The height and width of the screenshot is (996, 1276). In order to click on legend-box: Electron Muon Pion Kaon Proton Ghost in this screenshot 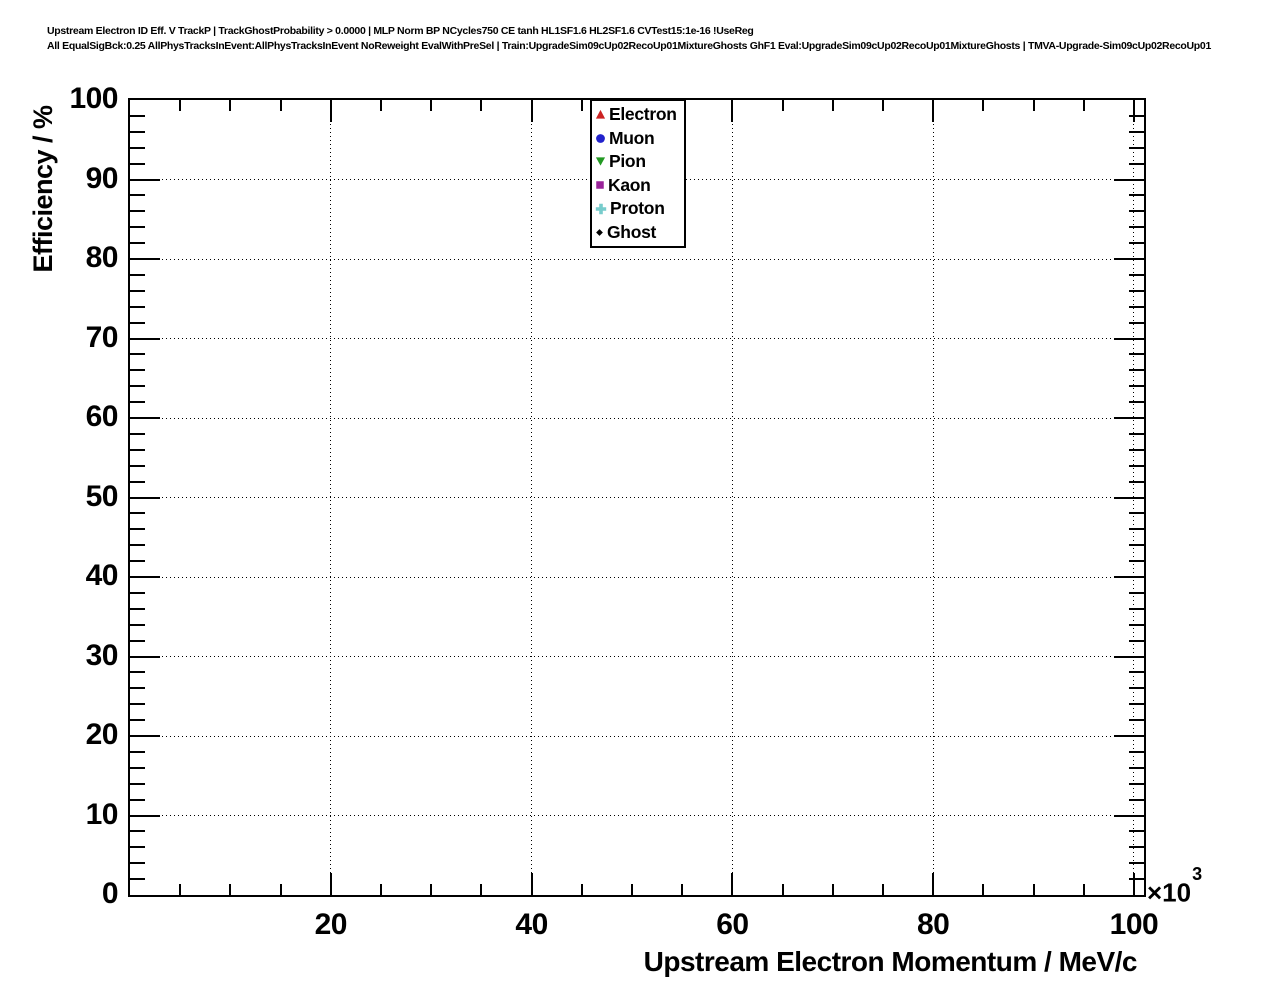, I will do `click(638, 173)`.